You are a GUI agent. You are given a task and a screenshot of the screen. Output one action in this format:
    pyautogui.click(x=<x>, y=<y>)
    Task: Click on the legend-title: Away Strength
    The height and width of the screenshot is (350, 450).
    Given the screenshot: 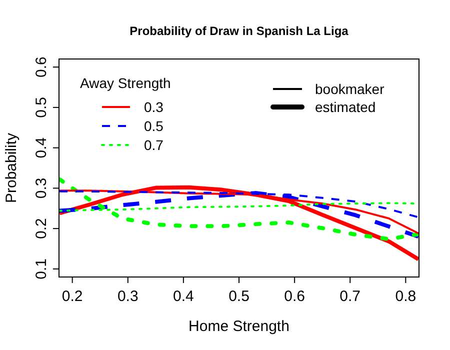 What is the action you would take?
    pyautogui.click(x=125, y=83)
    